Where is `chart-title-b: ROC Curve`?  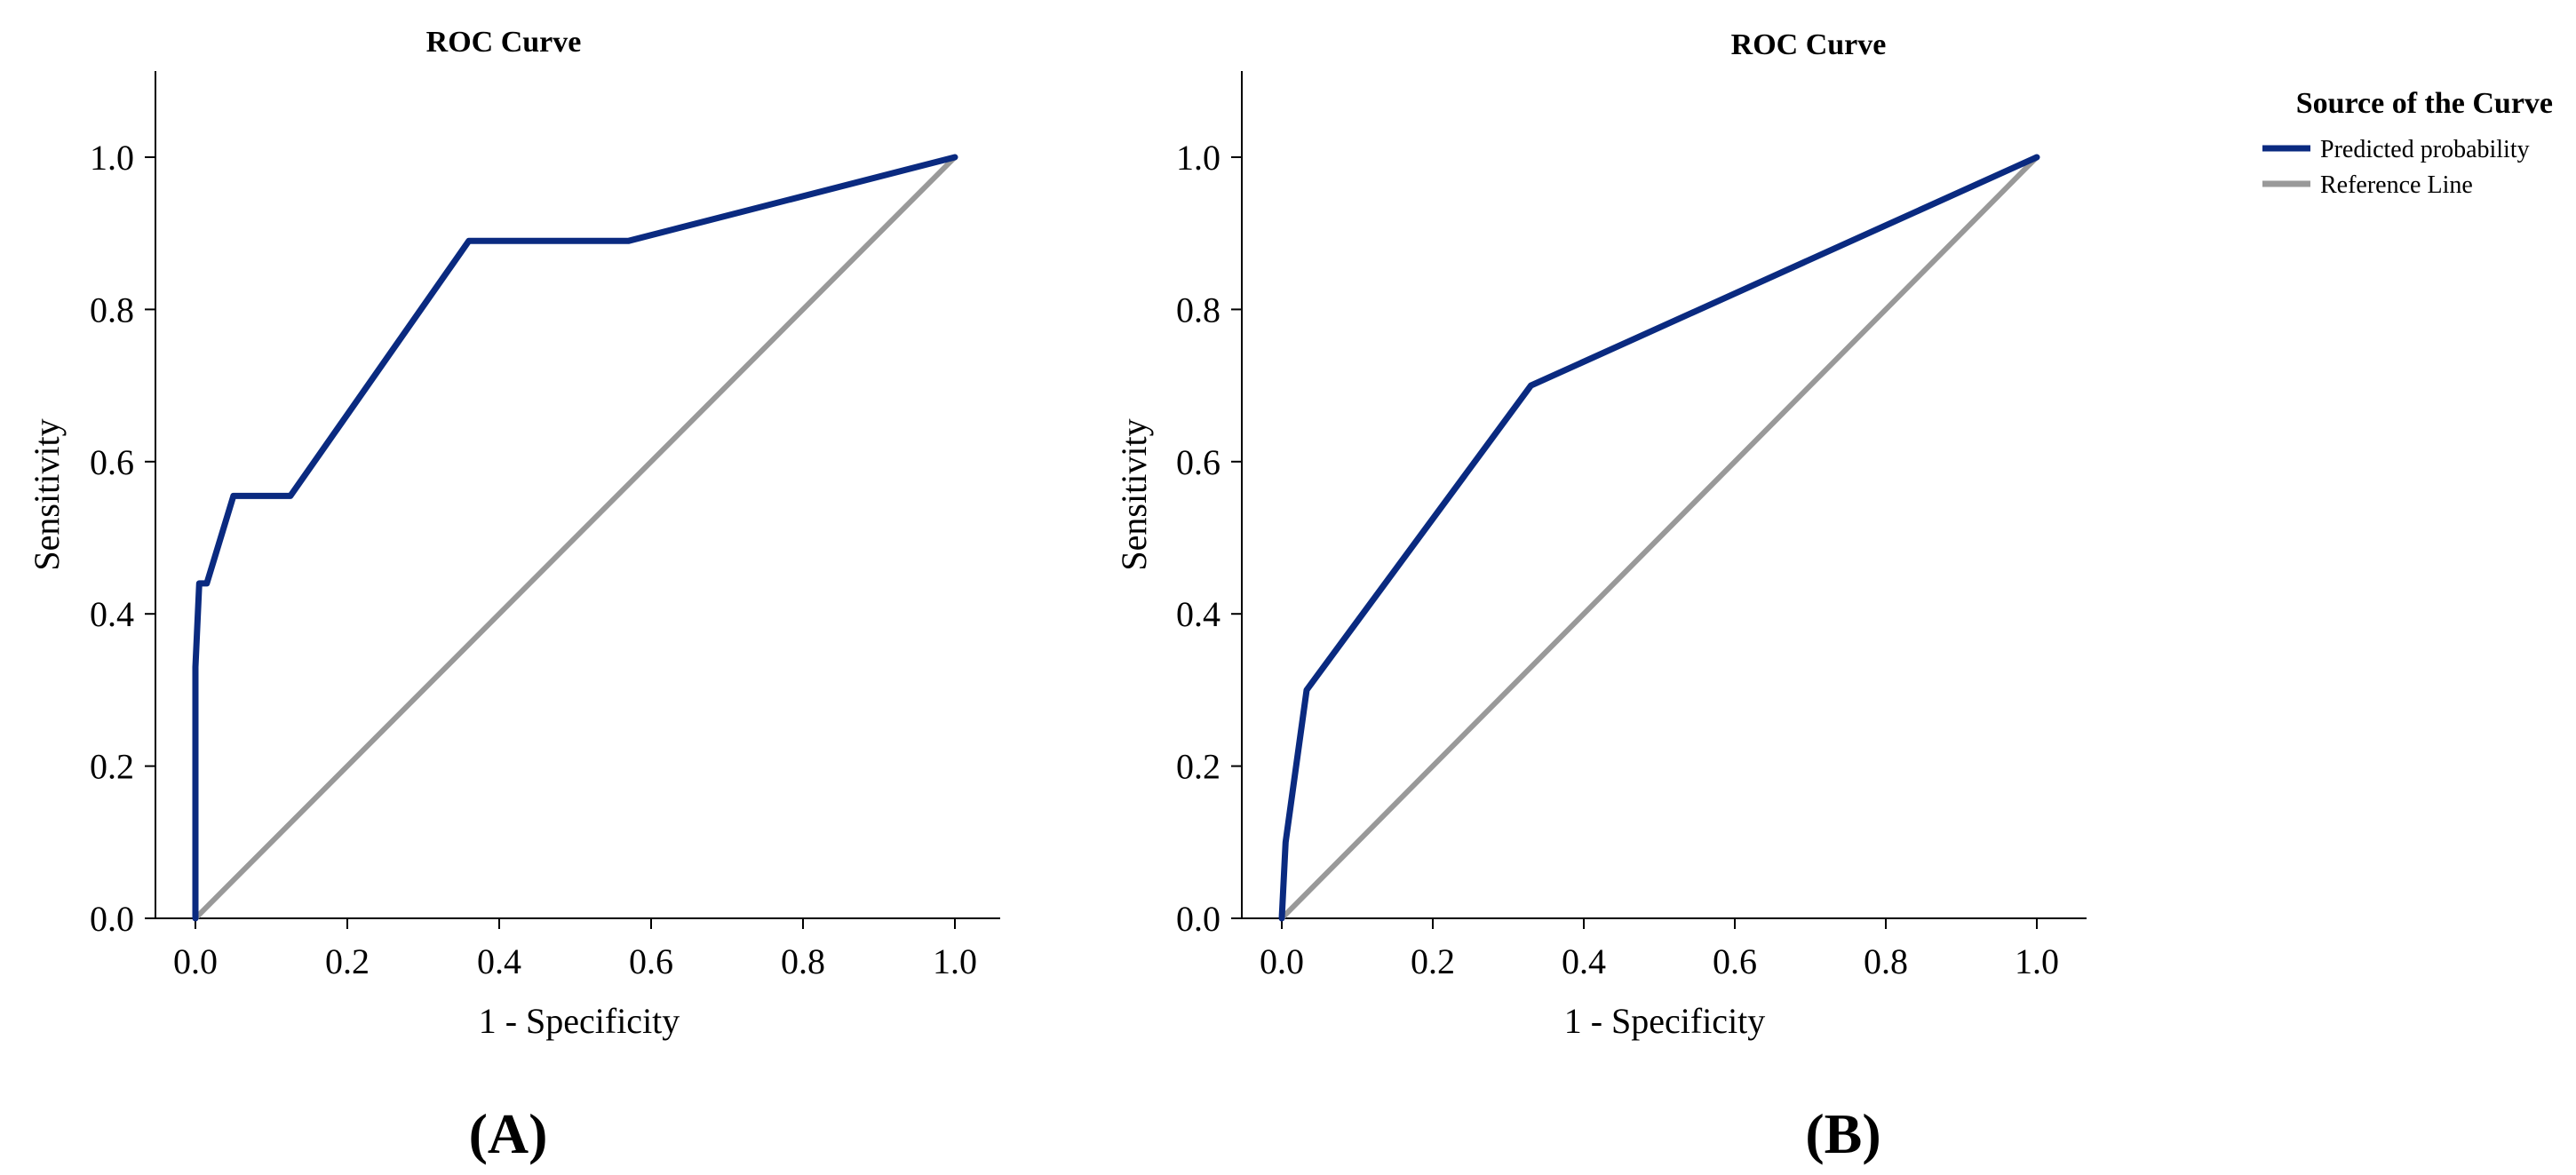 chart-title-b: ROC Curve is located at coordinates (1809, 44).